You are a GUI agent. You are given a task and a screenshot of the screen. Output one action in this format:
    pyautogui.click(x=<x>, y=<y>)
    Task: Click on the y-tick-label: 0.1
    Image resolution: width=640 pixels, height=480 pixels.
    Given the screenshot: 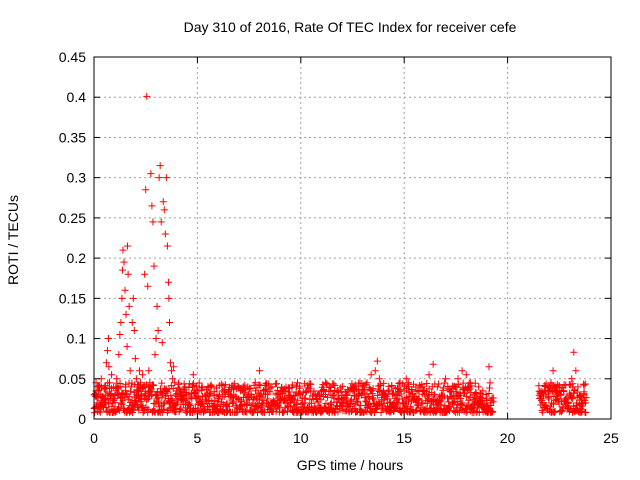 What is the action you would take?
    pyautogui.click(x=77, y=339)
    